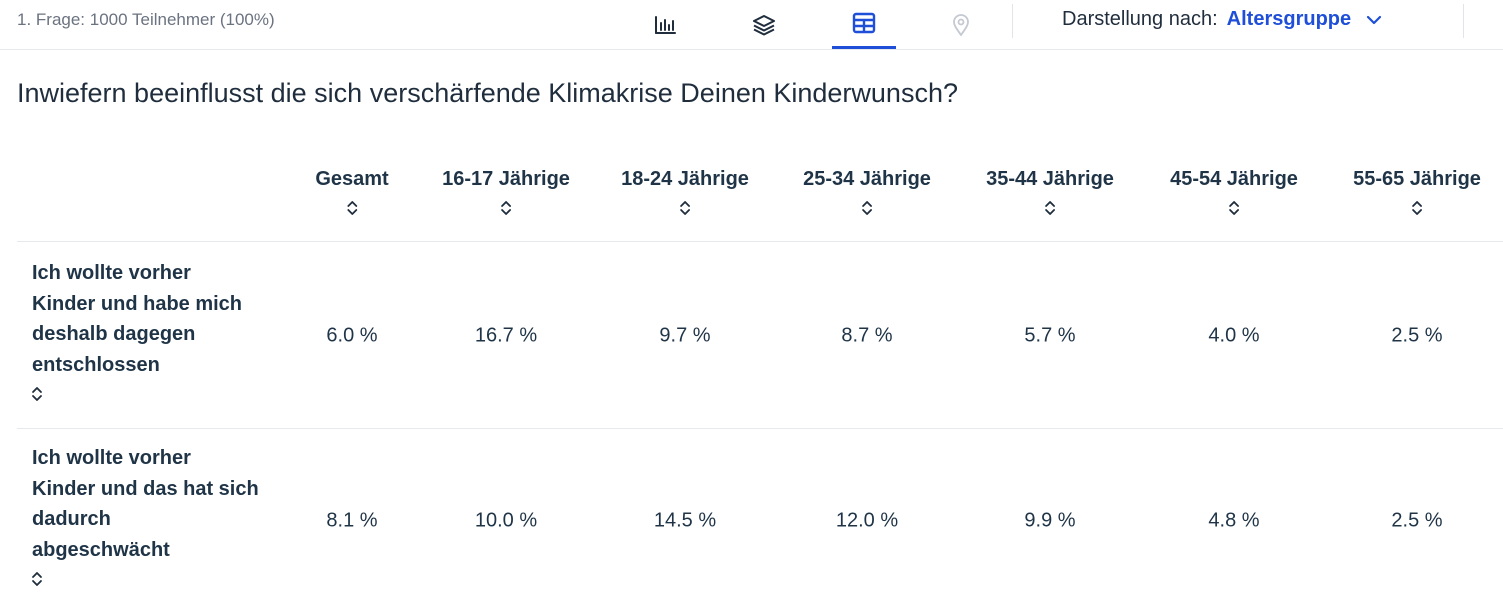 The image size is (1503, 605). I want to click on chevron-down-icon, so click(1374, 19).